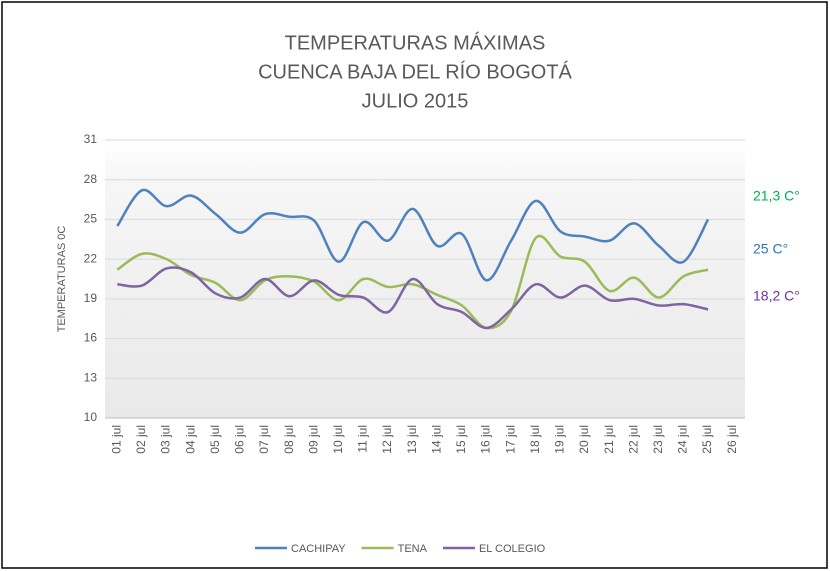  I want to click on annotation: 21,3 C°, so click(776, 196).